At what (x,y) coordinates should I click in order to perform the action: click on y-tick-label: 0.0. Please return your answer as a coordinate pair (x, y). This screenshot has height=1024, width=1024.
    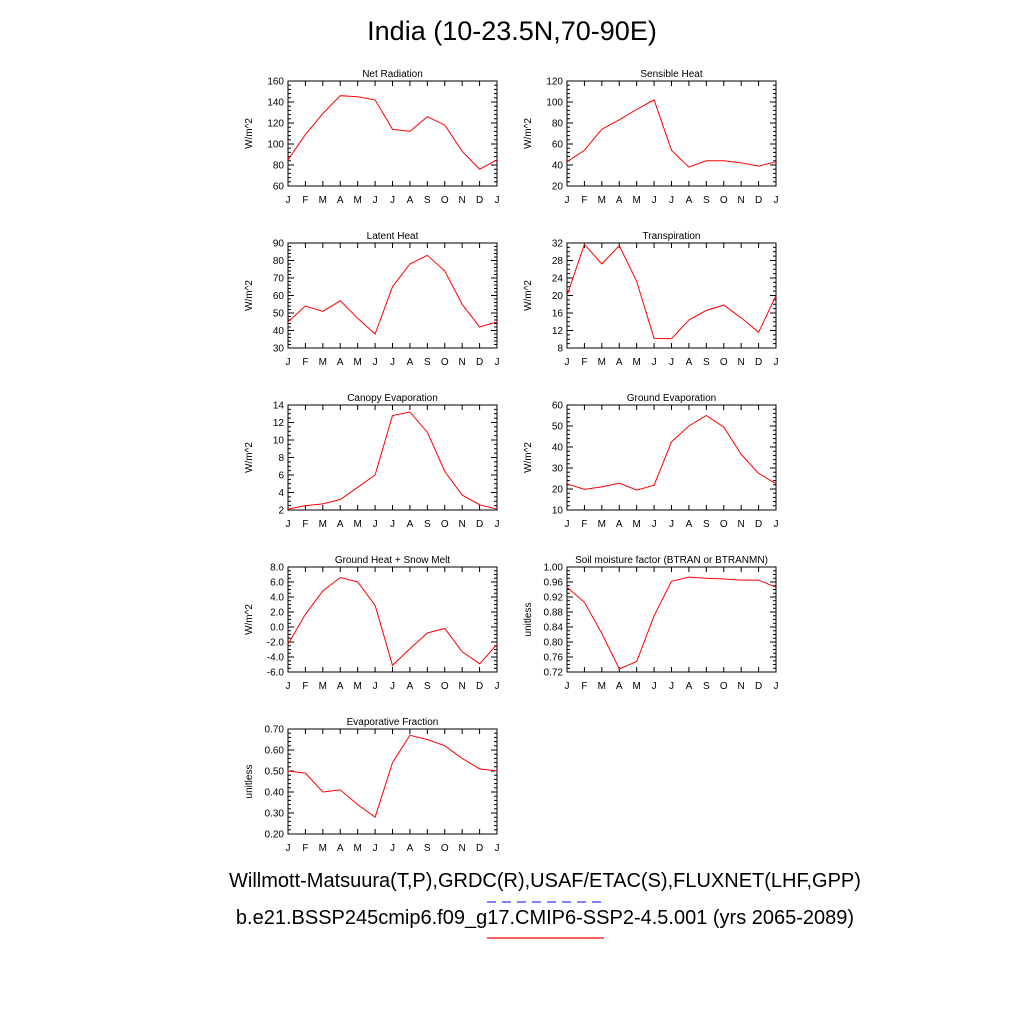
    Looking at the image, I should click on (277, 628).